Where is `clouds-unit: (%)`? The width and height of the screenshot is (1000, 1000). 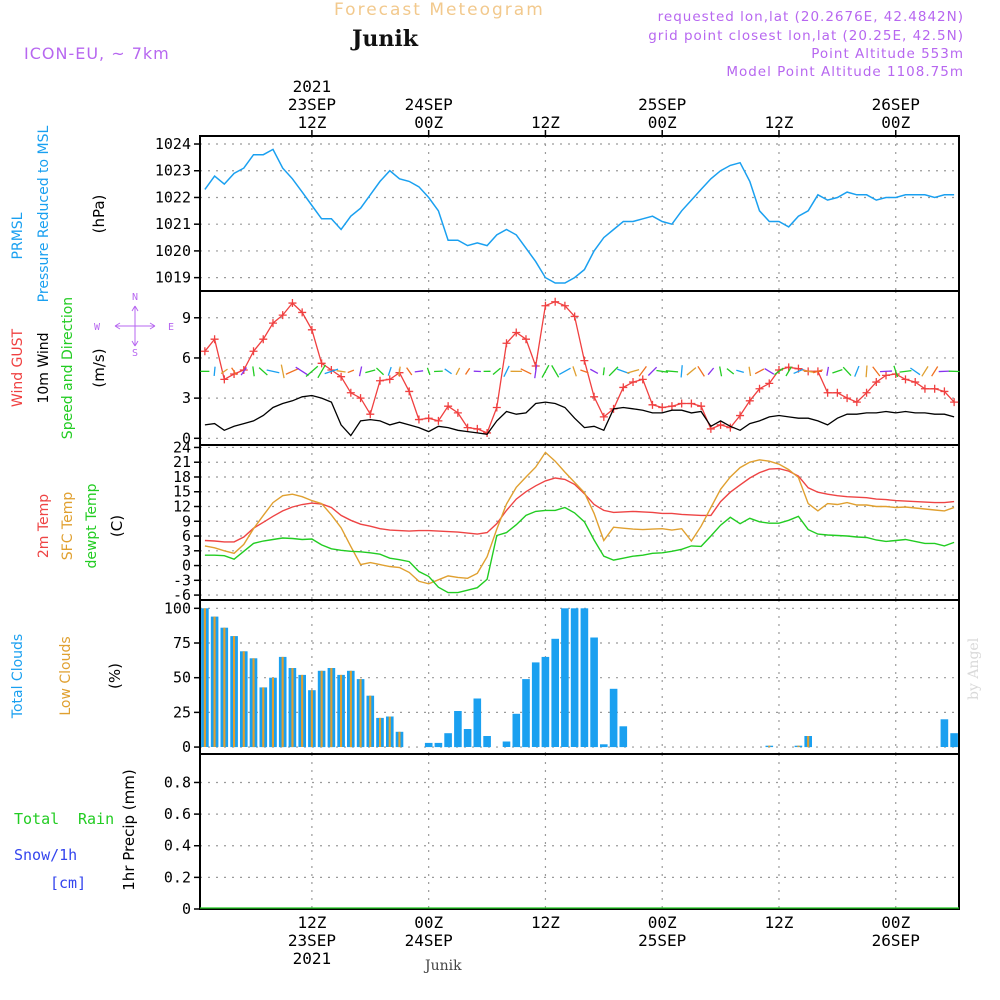
clouds-unit: (%) is located at coordinates (115, 676).